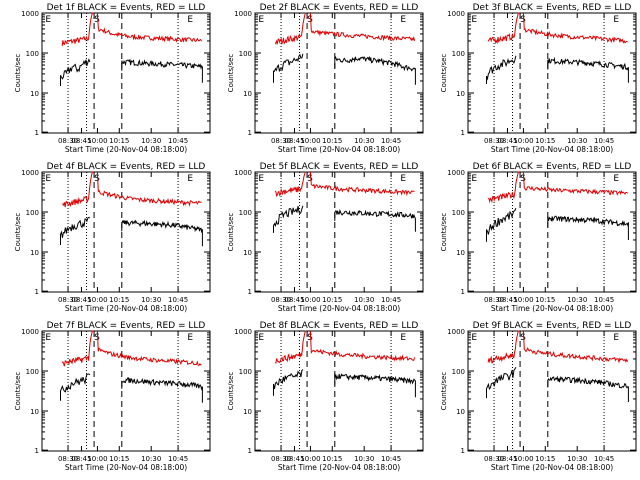  I want to click on panel-title: Det 6f BLACK = Events, RED = LLD, so click(552, 167).